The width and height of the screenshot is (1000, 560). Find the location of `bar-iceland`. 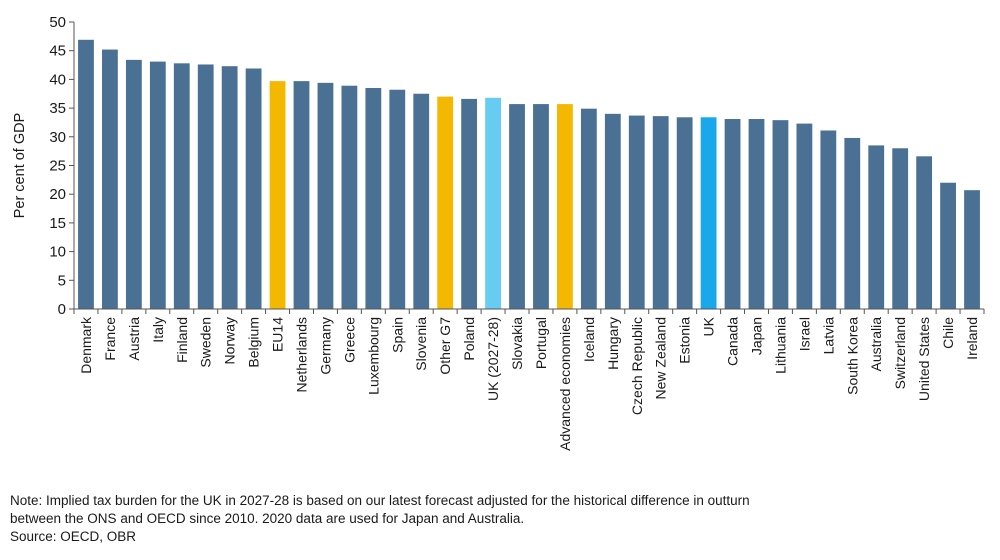

bar-iceland is located at coordinates (588, 208).